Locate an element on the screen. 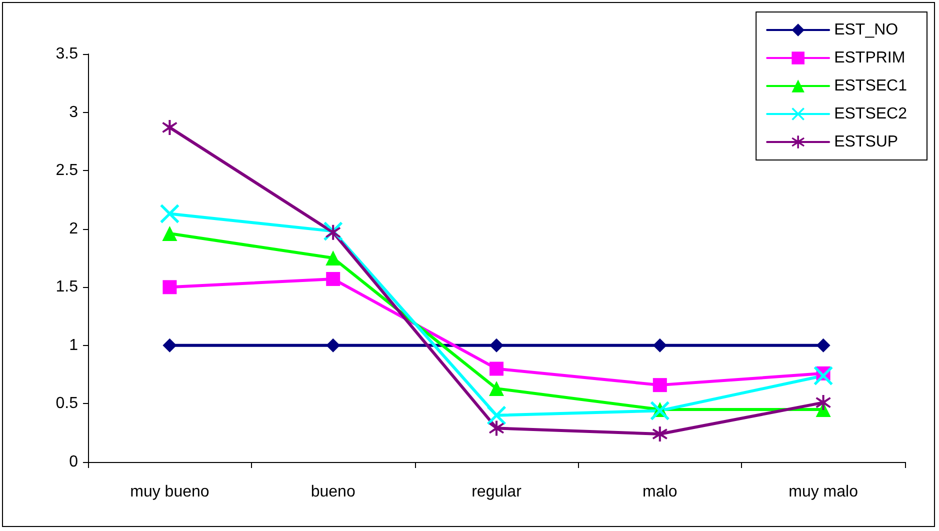 The height and width of the screenshot is (531, 939). x-tick-label: malo is located at coordinates (660, 492).